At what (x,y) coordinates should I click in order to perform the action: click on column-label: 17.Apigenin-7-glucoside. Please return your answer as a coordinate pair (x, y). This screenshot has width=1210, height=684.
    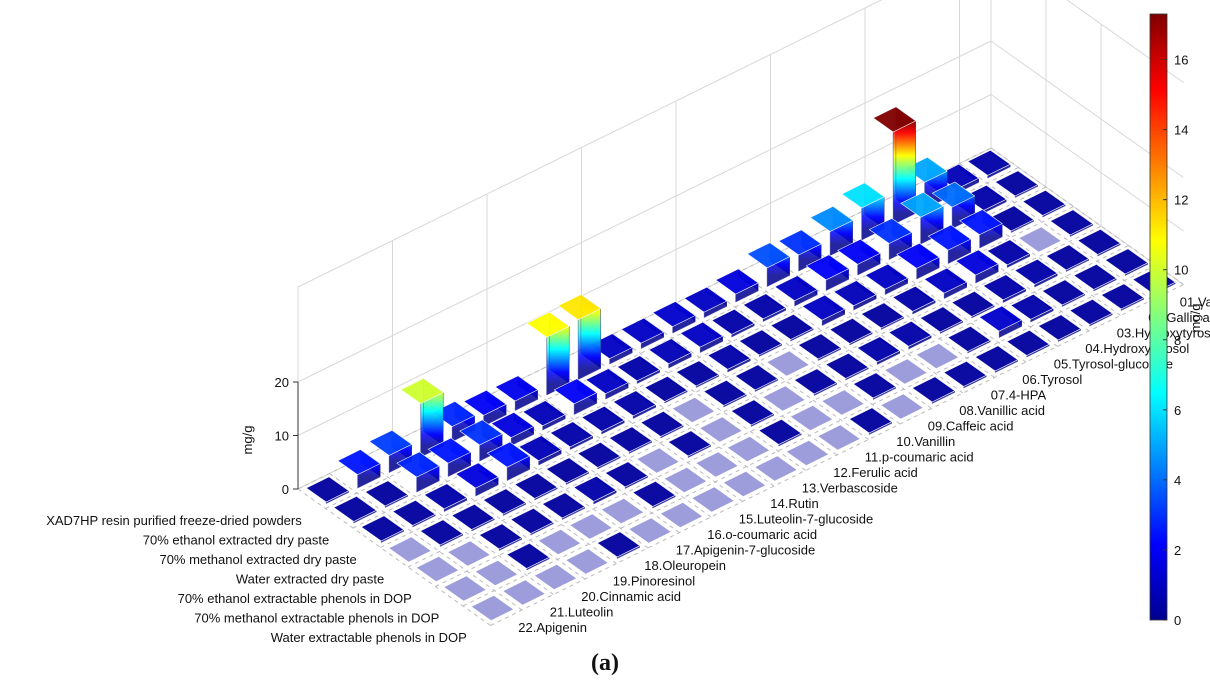
    Looking at the image, I should click on (745, 549).